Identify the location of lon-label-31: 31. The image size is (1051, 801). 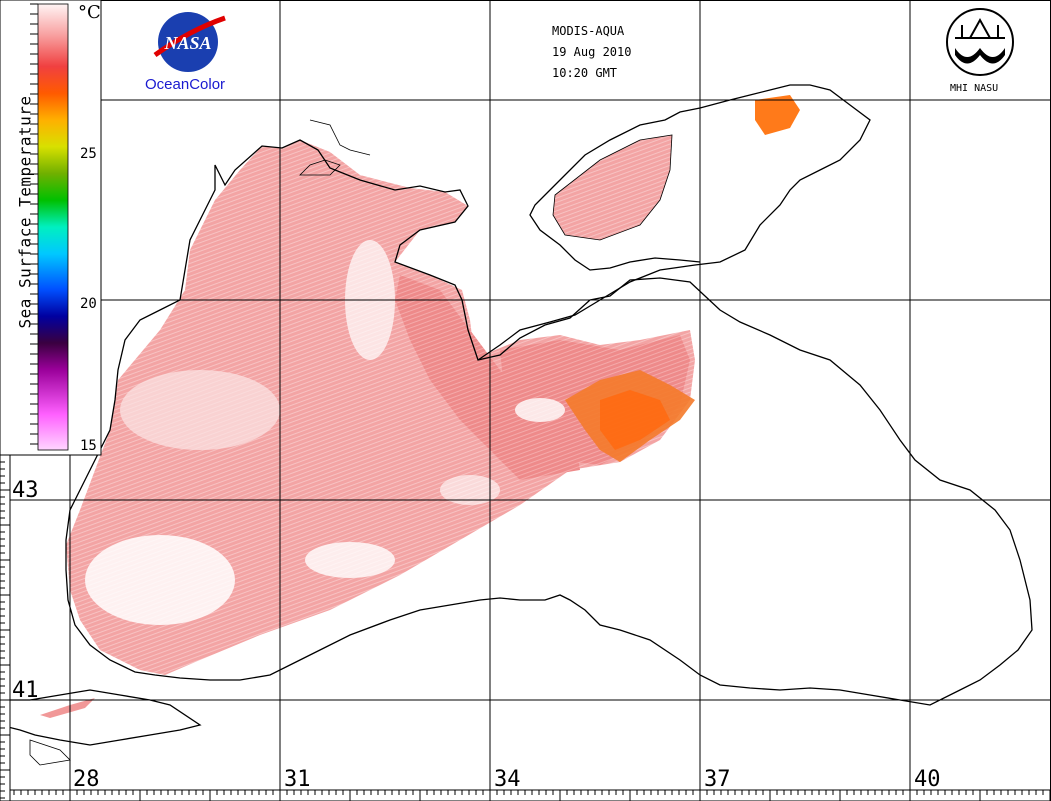
(297, 779).